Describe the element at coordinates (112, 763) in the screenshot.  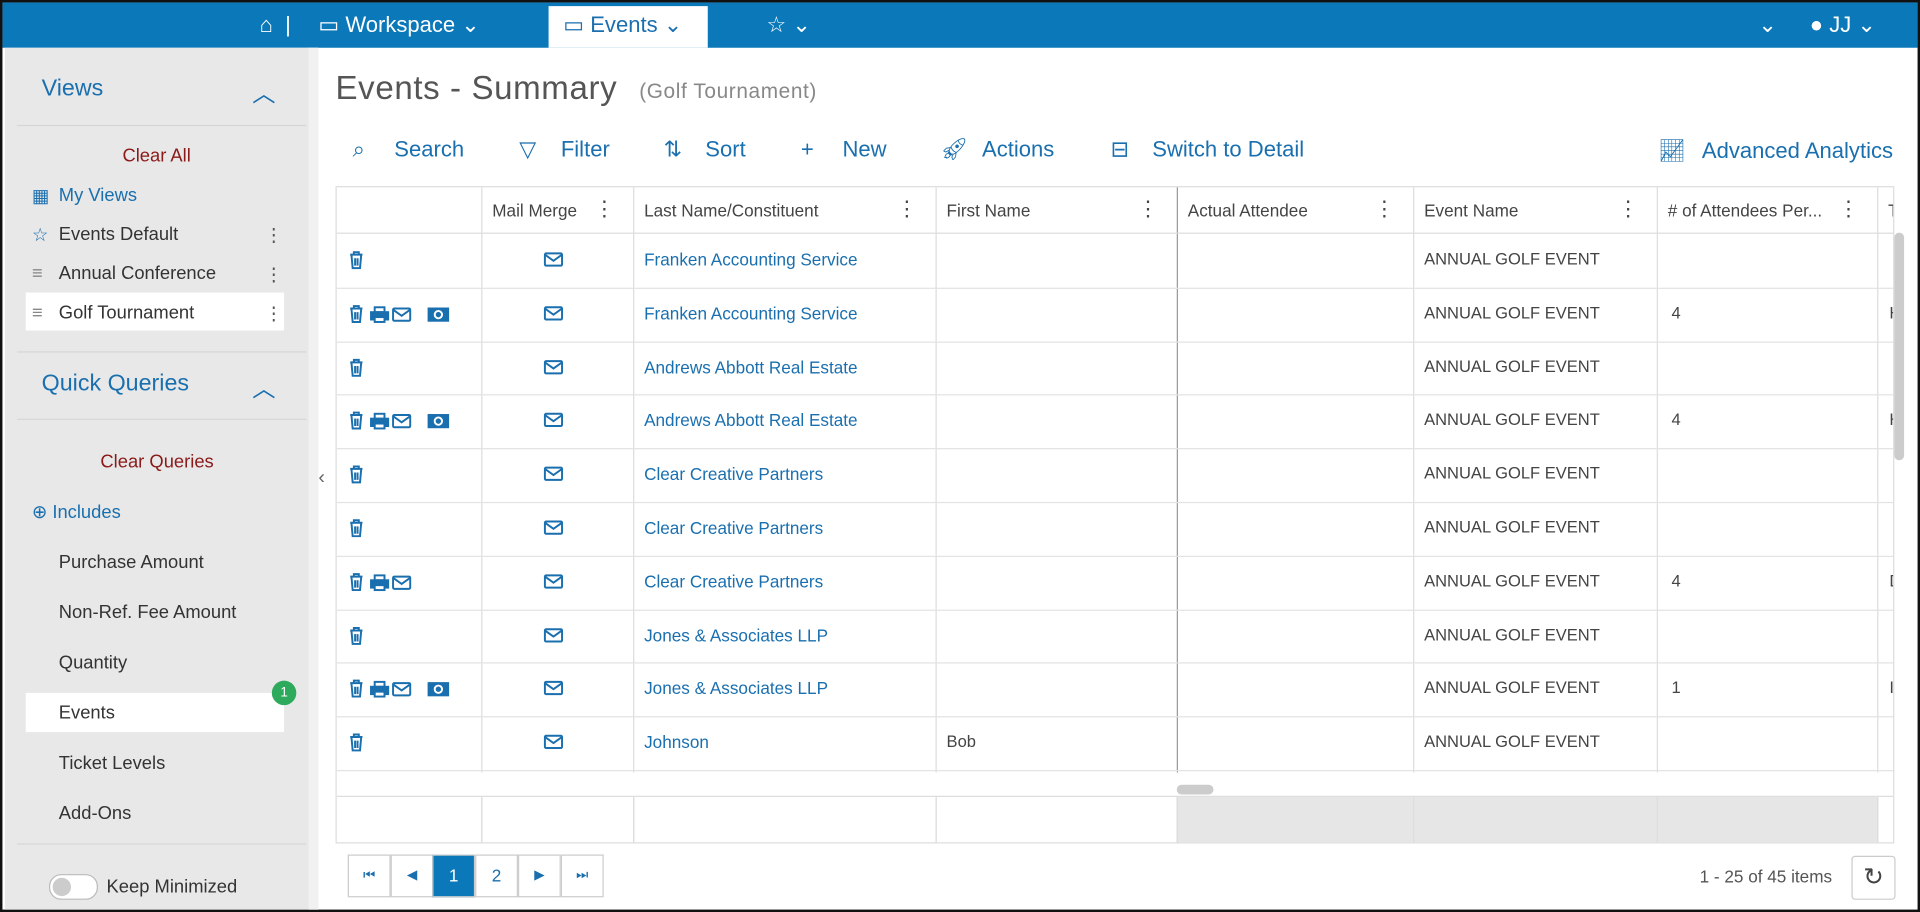
I see `query-item: Ticket Levels` at that location.